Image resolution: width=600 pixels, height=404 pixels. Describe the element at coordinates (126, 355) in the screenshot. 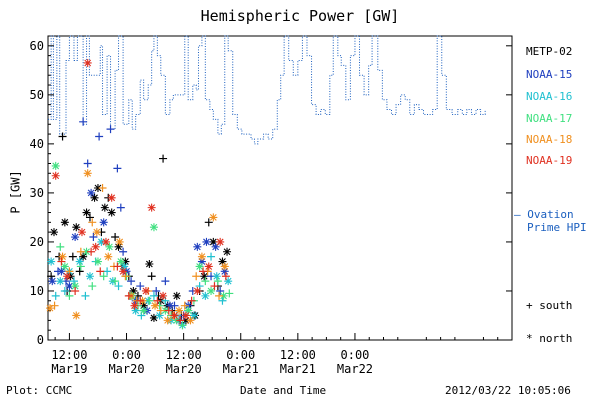

I see `x-tick-label: 0:00` at that location.